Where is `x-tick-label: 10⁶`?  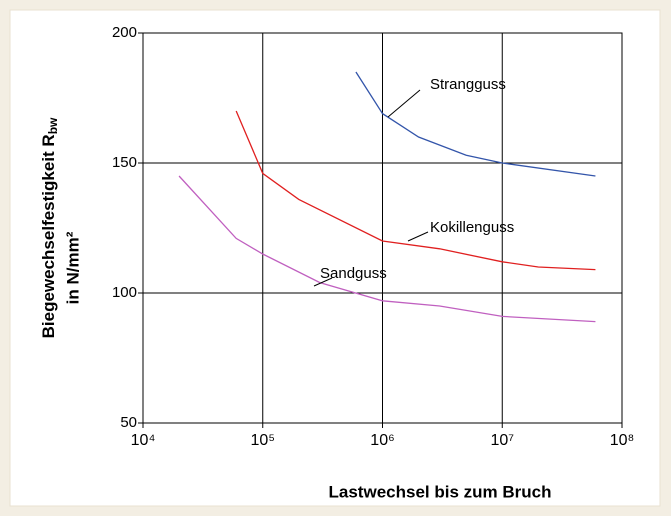 x-tick-label: 10⁶ is located at coordinates (382, 440).